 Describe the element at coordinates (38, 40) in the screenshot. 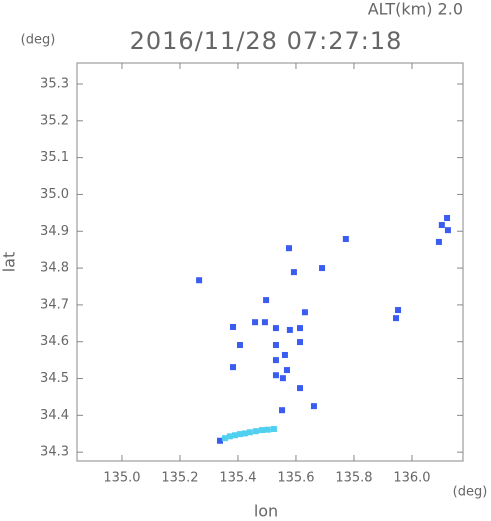

I see `y-unit: (deg)` at that location.